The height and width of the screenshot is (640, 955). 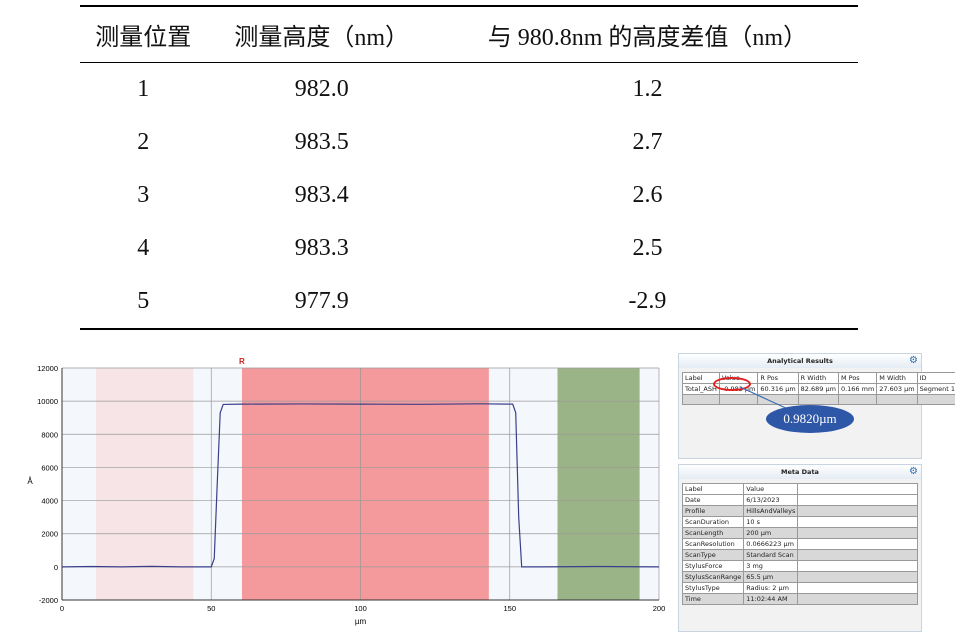 I want to click on callout-value: 0.9820µm, so click(x=810, y=419).